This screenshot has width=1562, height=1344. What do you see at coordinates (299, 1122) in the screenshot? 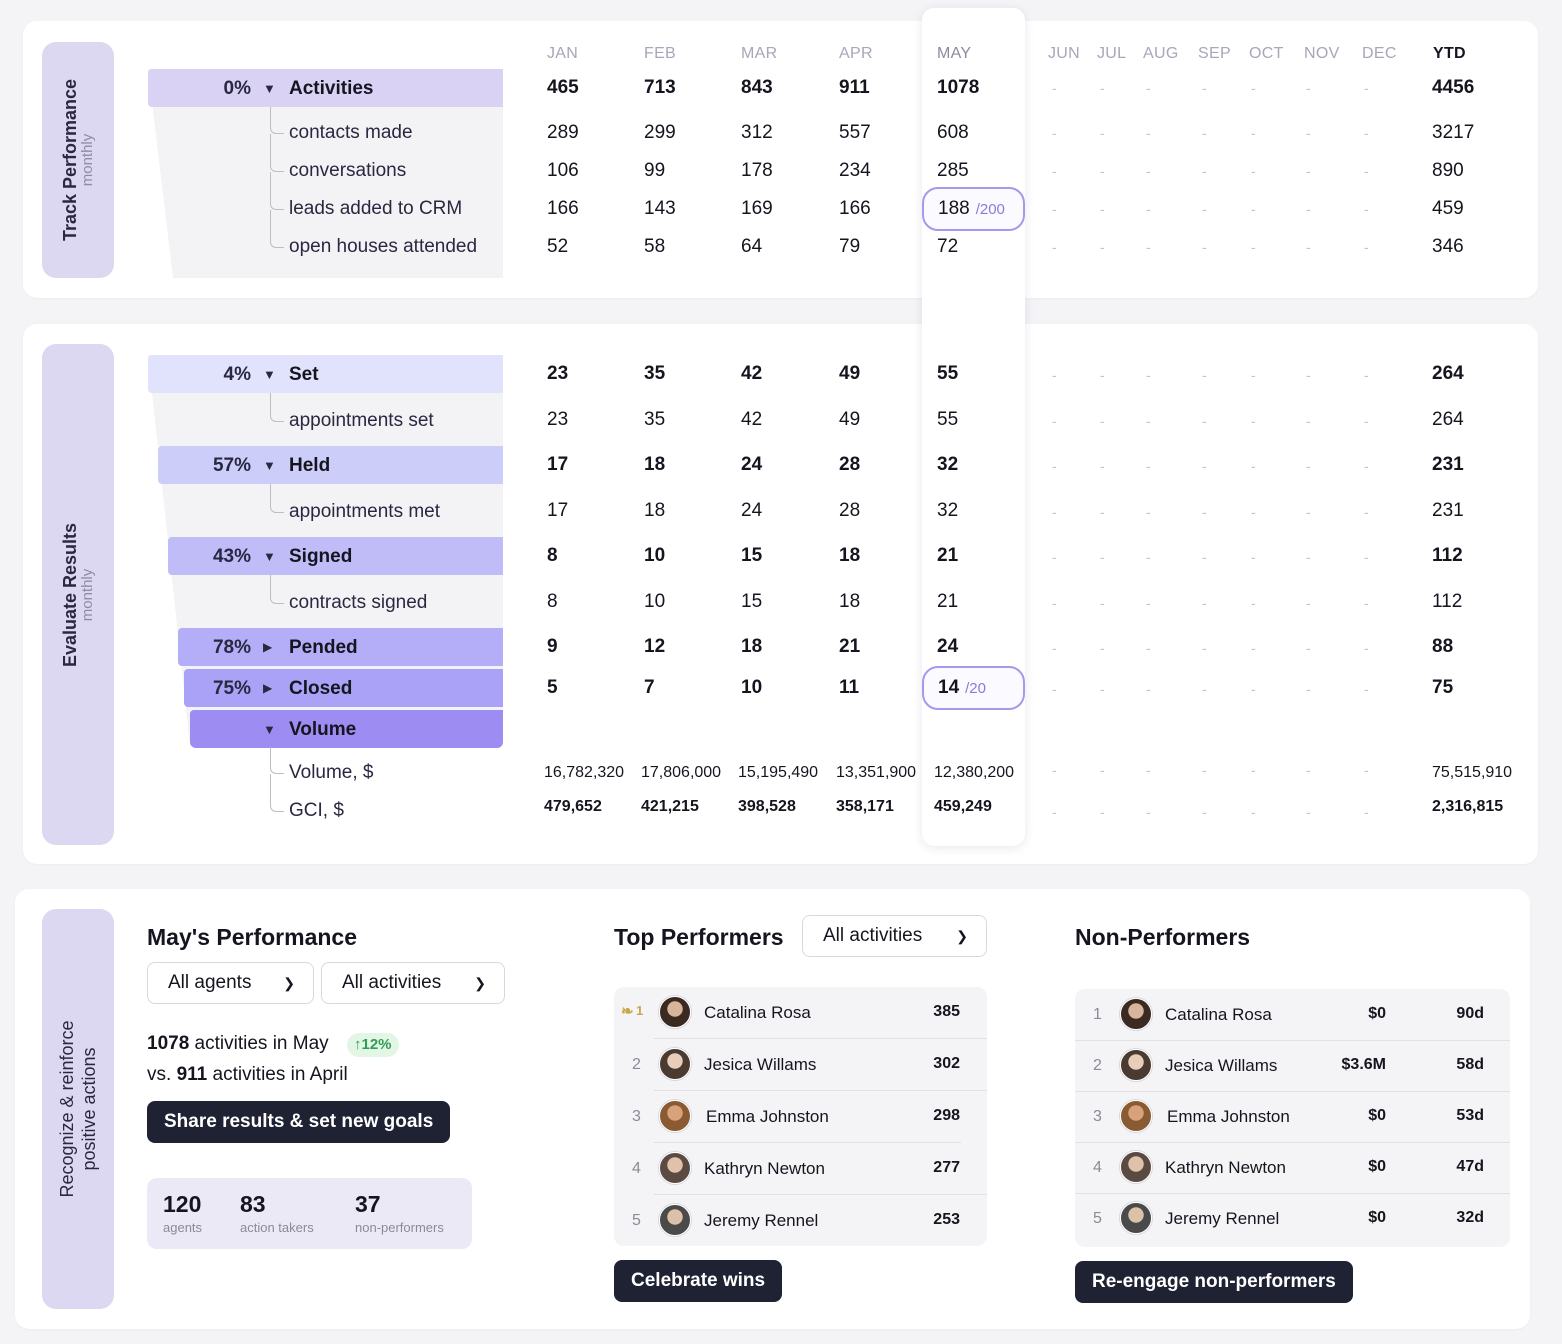
I see `share-results-button: Share results & set new goals` at bounding box center [299, 1122].